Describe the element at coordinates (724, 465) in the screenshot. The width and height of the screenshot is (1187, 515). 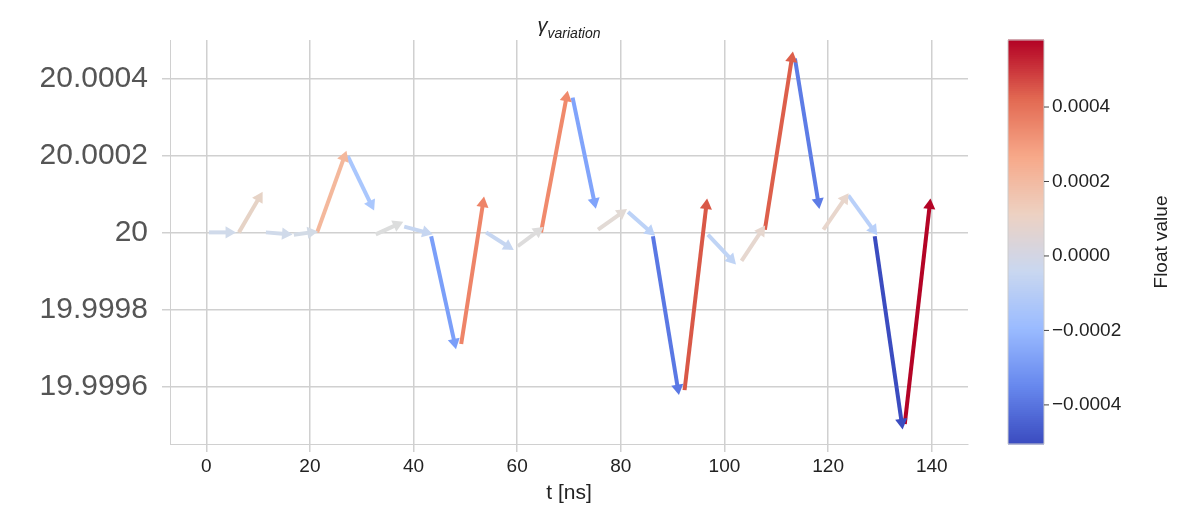
I see `x-tick-label: 100` at that location.